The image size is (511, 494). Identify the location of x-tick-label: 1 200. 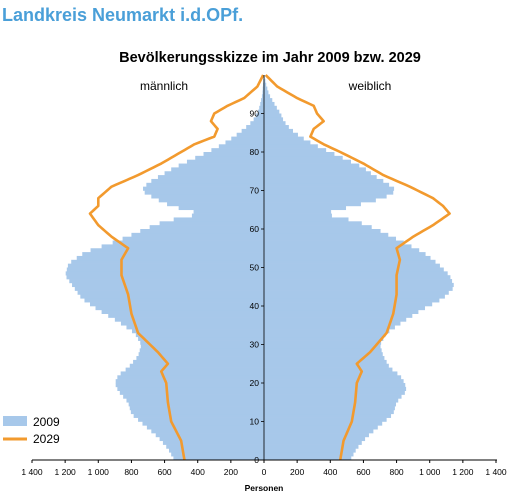
(463, 472).